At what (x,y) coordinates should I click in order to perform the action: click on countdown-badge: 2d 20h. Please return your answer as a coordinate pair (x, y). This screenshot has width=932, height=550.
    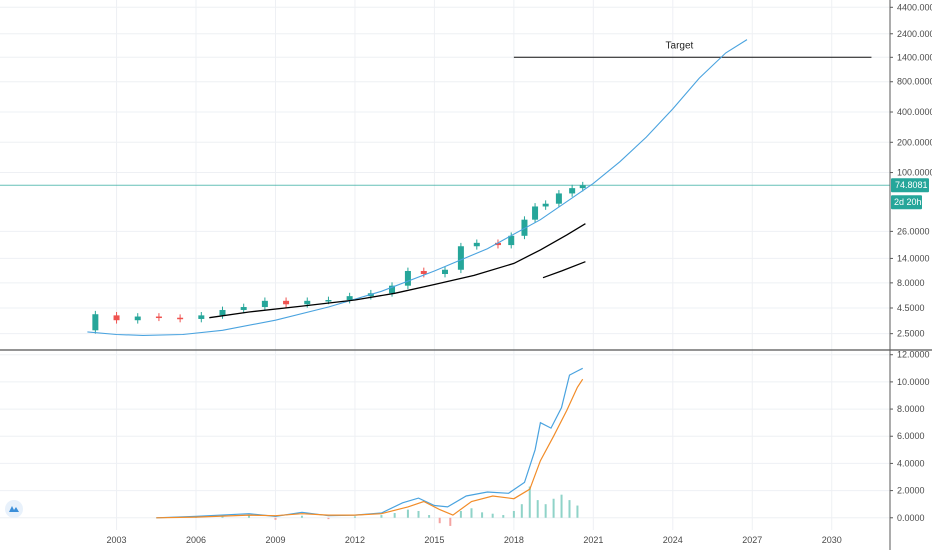
    Looking at the image, I should click on (906, 202).